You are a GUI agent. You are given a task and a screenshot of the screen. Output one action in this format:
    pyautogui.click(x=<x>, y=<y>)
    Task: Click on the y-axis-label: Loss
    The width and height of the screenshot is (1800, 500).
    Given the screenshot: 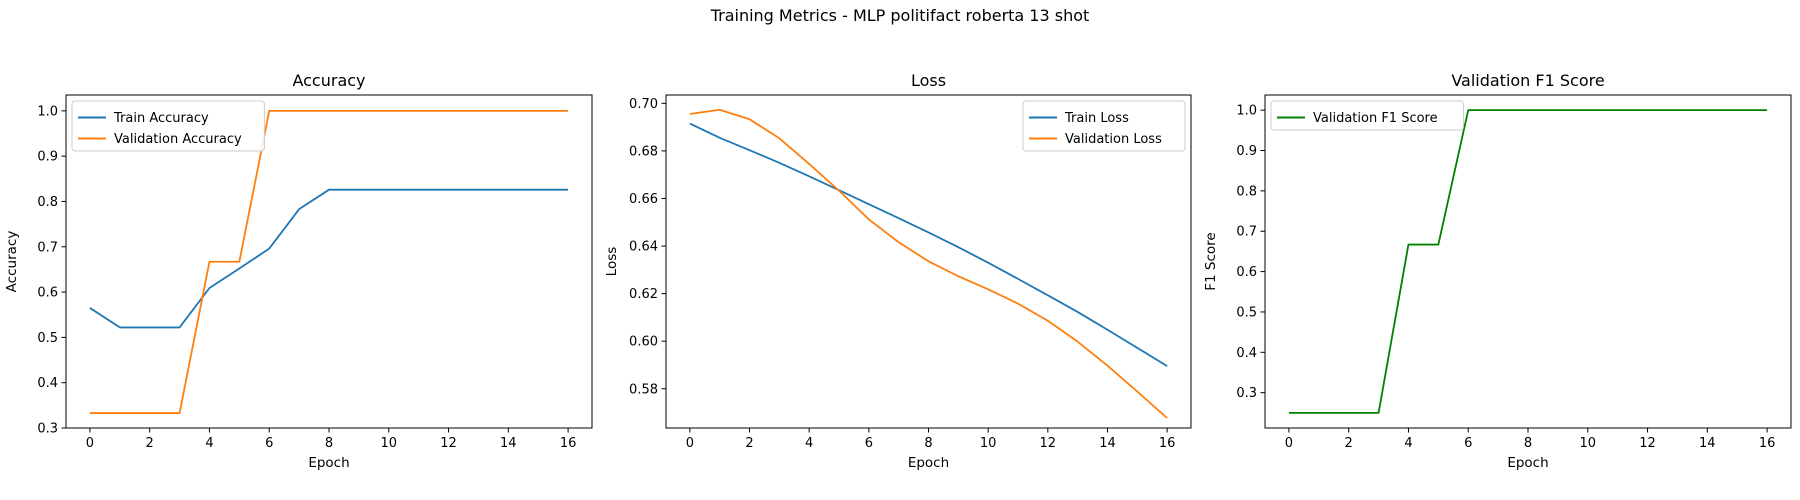 What is the action you would take?
    pyautogui.click(x=612, y=262)
    